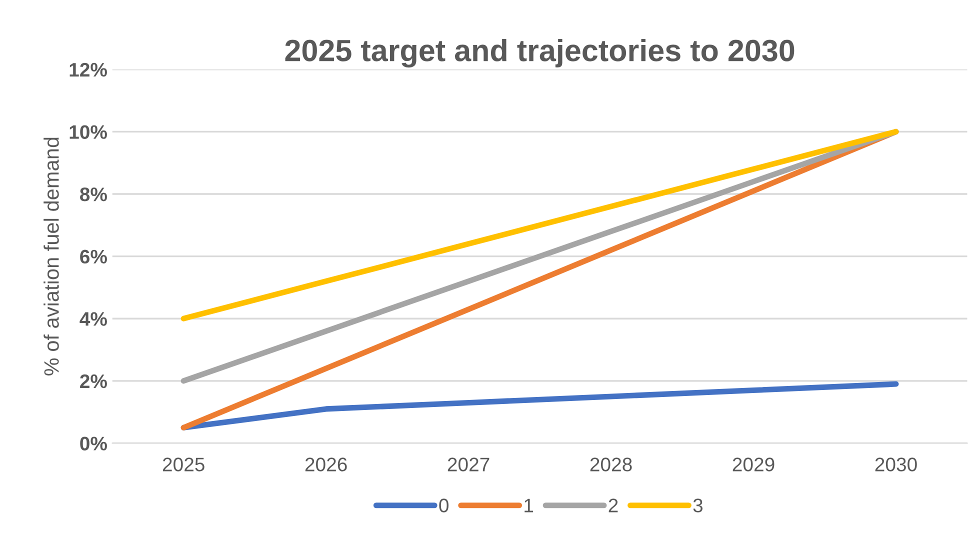  I want to click on y-tick-label: 2%, so click(93, 381).